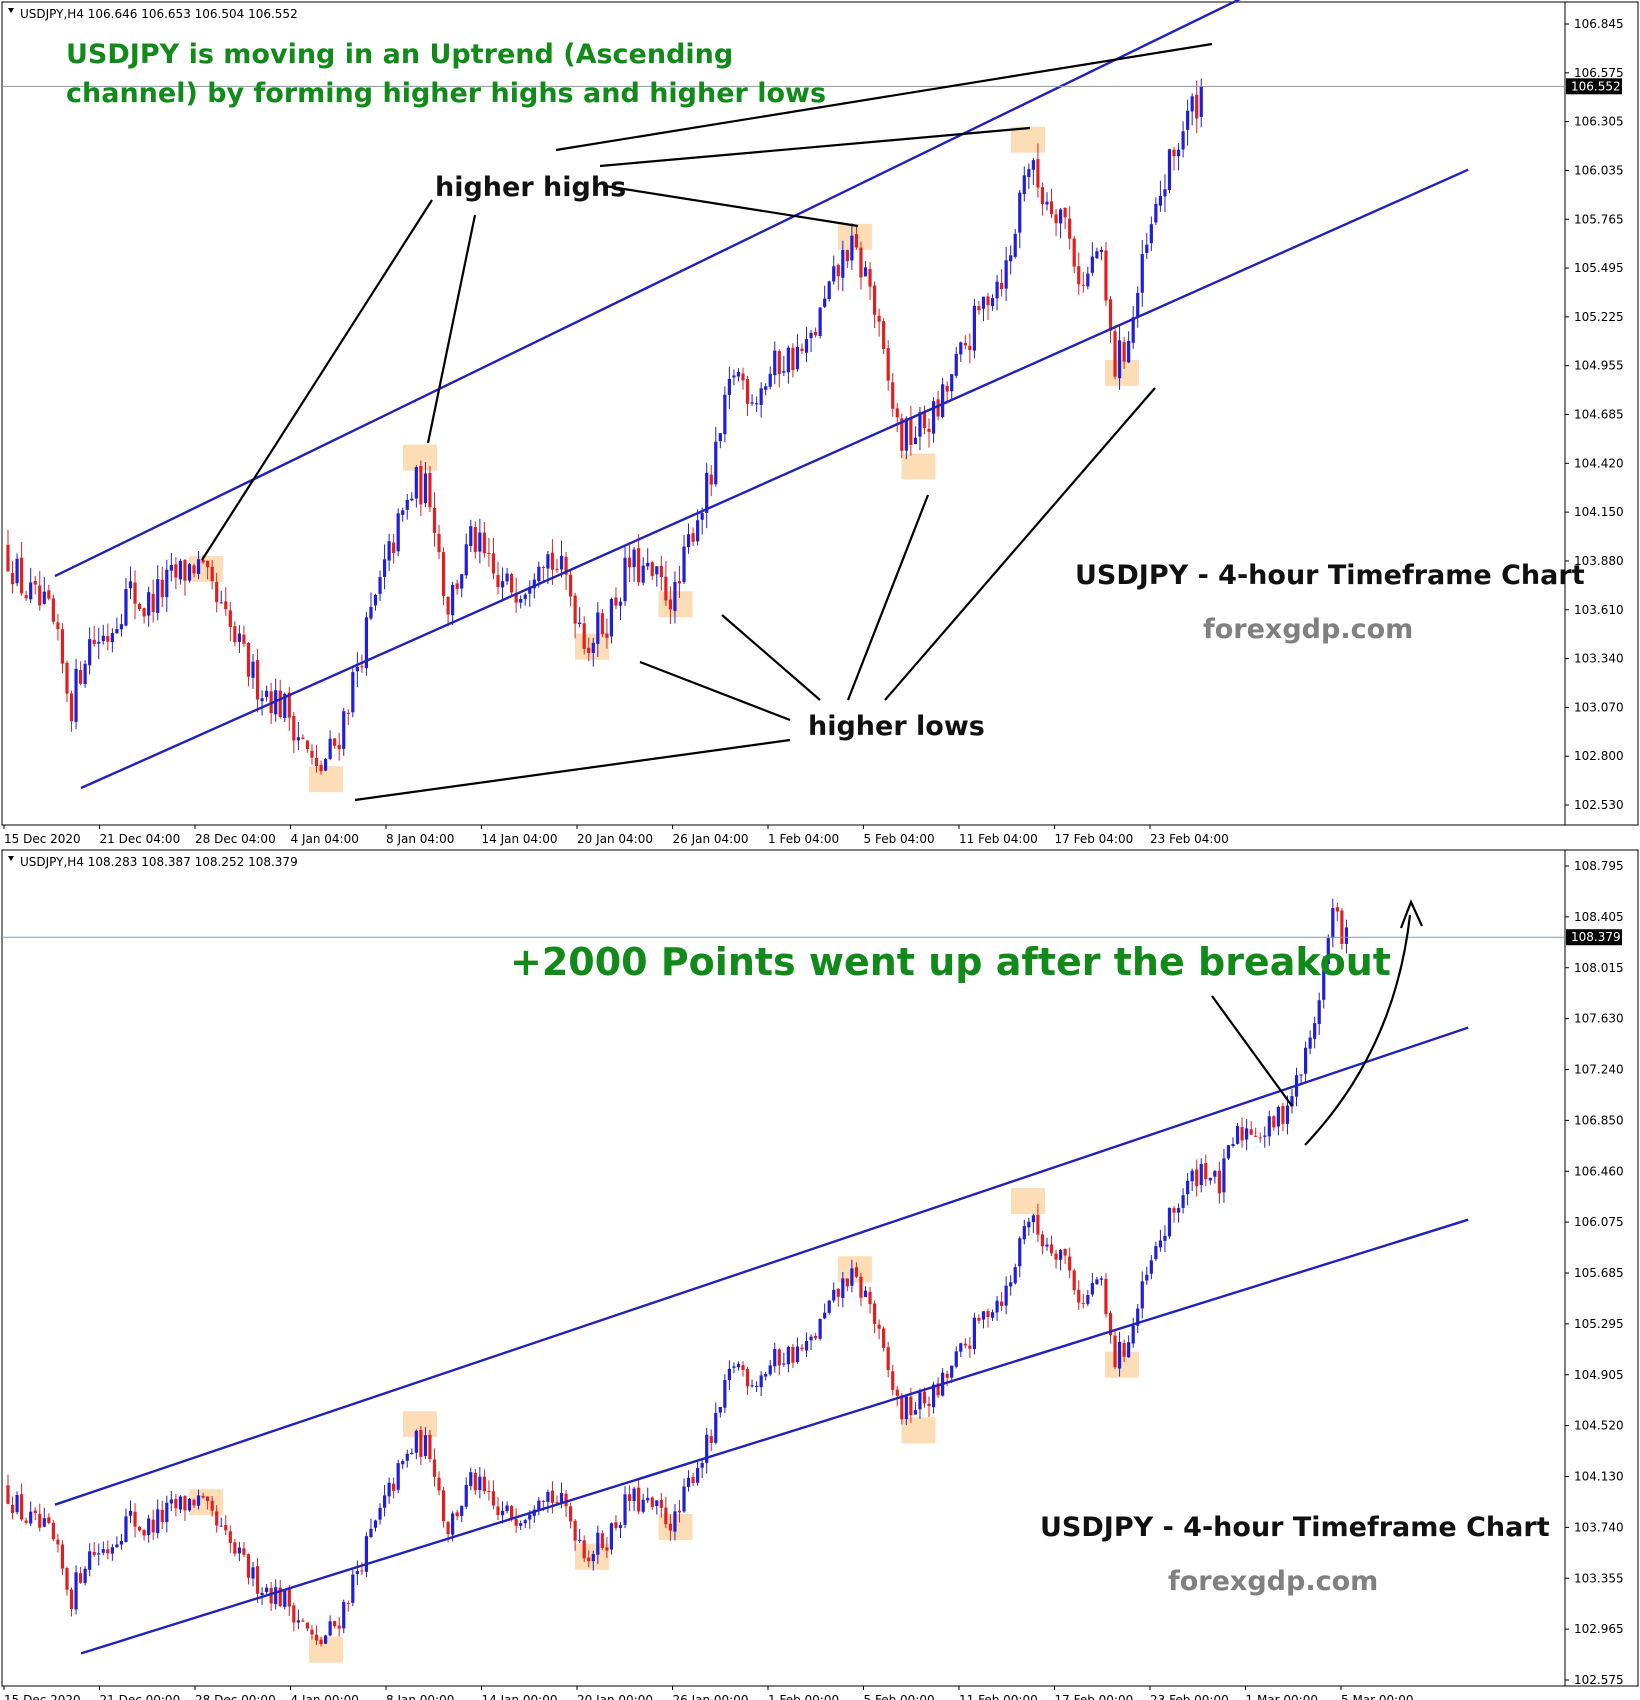  What do you see at coordinates (1599, 1222) in the screenshot?
I see `y-tick-label: 106.075` at bounding box center [1599, 1222].